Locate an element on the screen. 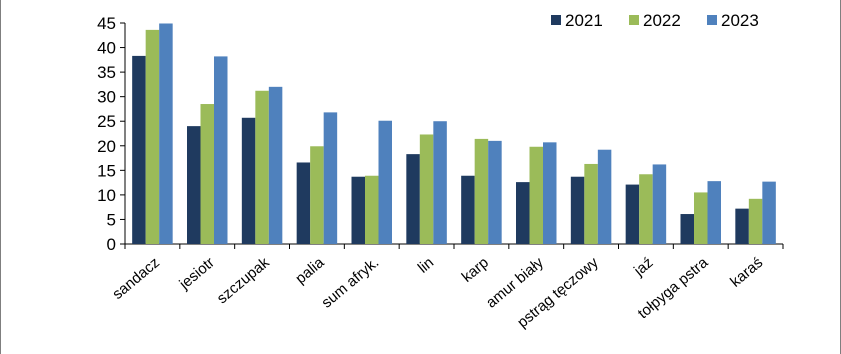 The image size is (841, 354). legend-swatch-2021 is located at coordinates (556, 20).